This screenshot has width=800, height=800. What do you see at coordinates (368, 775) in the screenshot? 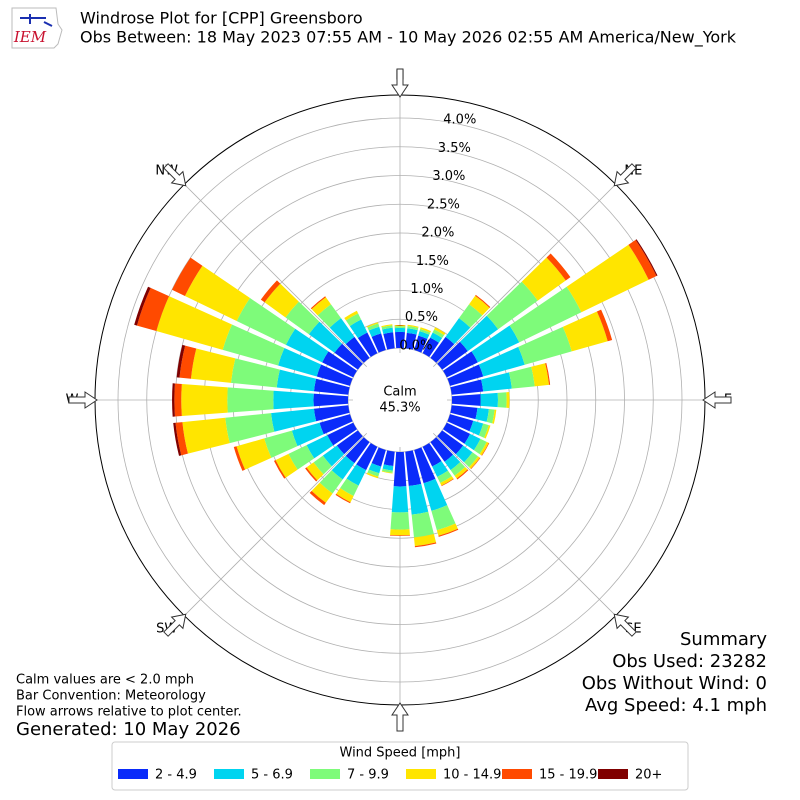
I see `legend-label: 7 - 9.9` at bounding box center [368, 775].